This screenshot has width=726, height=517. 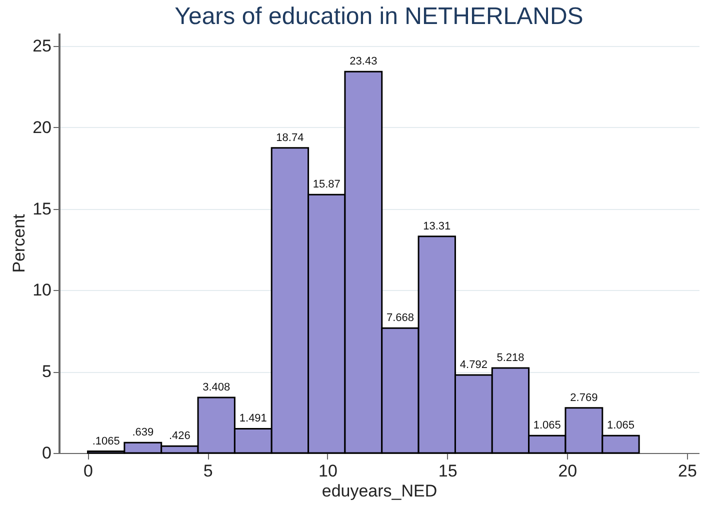 I want to click on x-tick-label: 0, so click(x=88, y=471).